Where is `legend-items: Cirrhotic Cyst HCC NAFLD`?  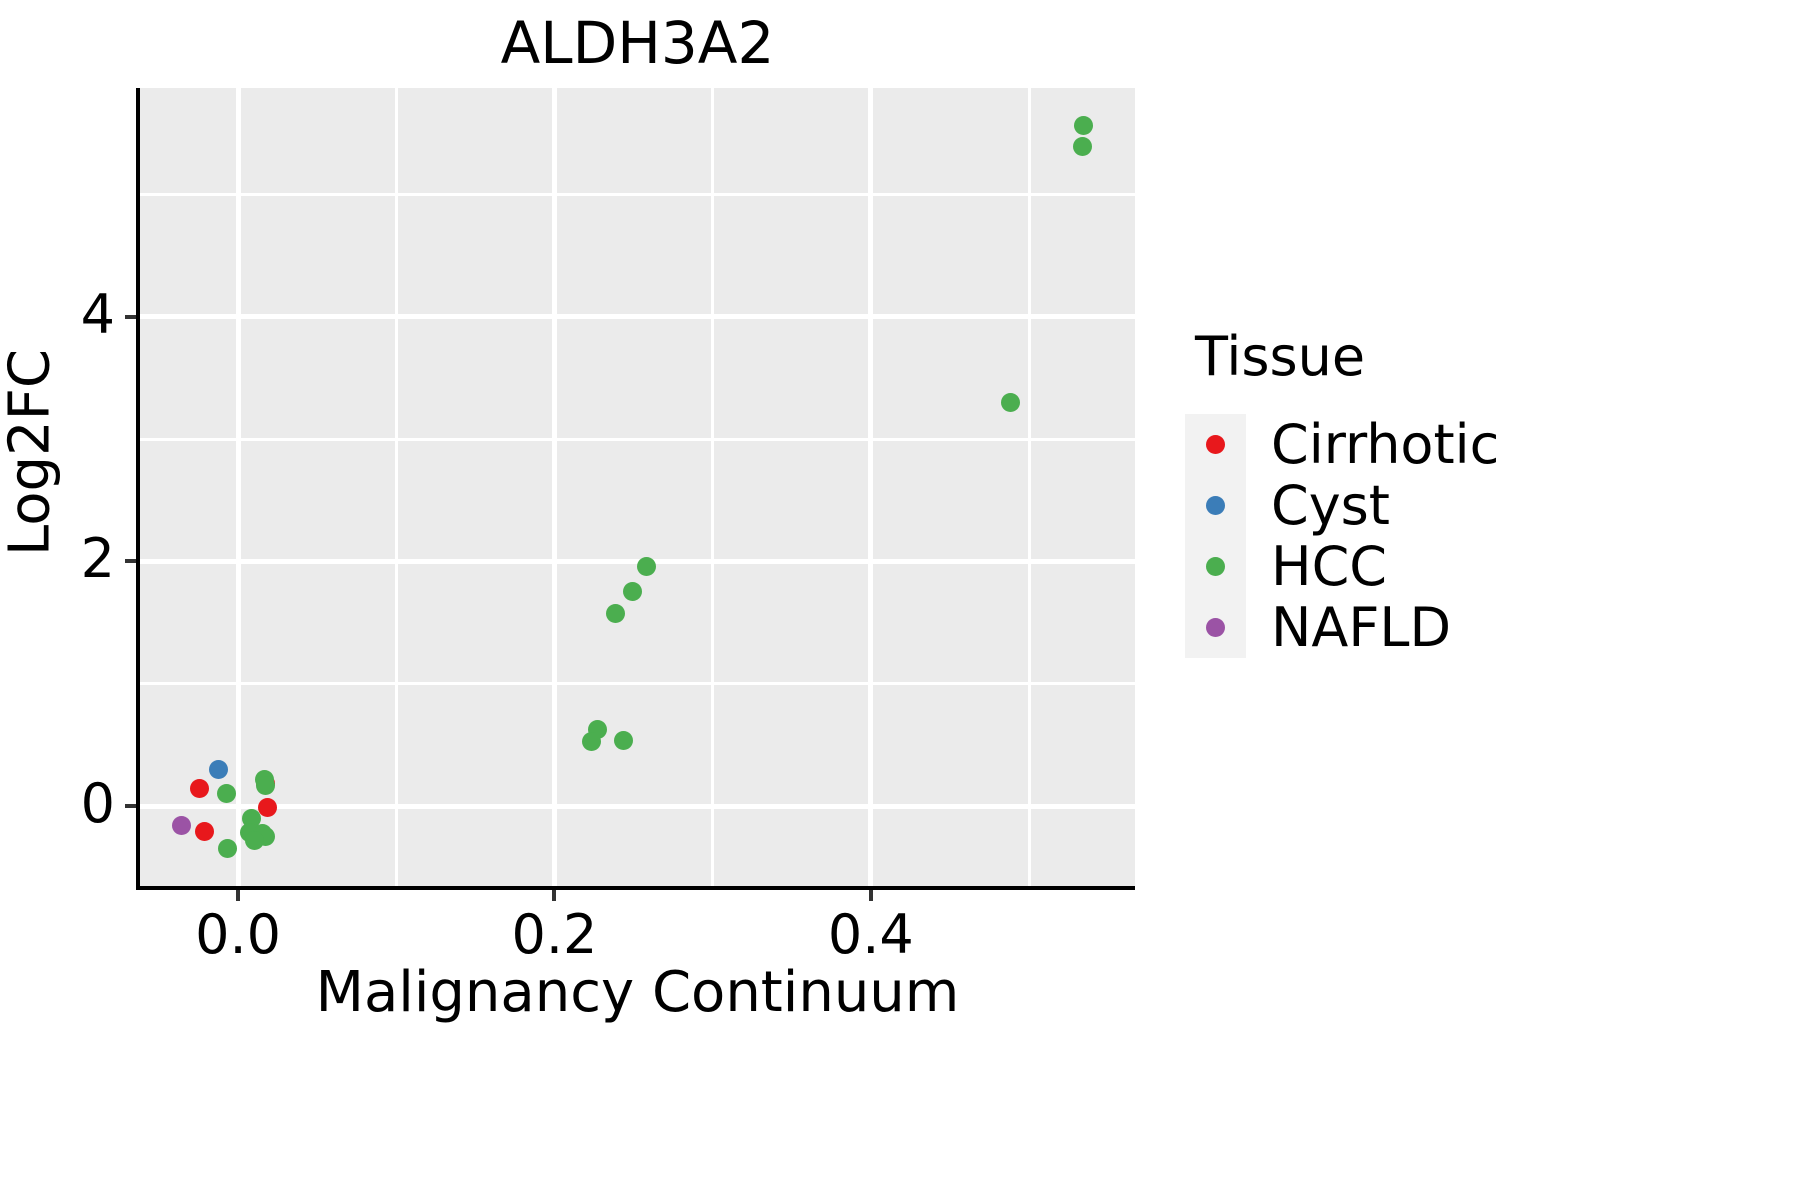
legend-items: Cirrhotic Cyst HCC NAFLD is located at coordinates (1465, 536).